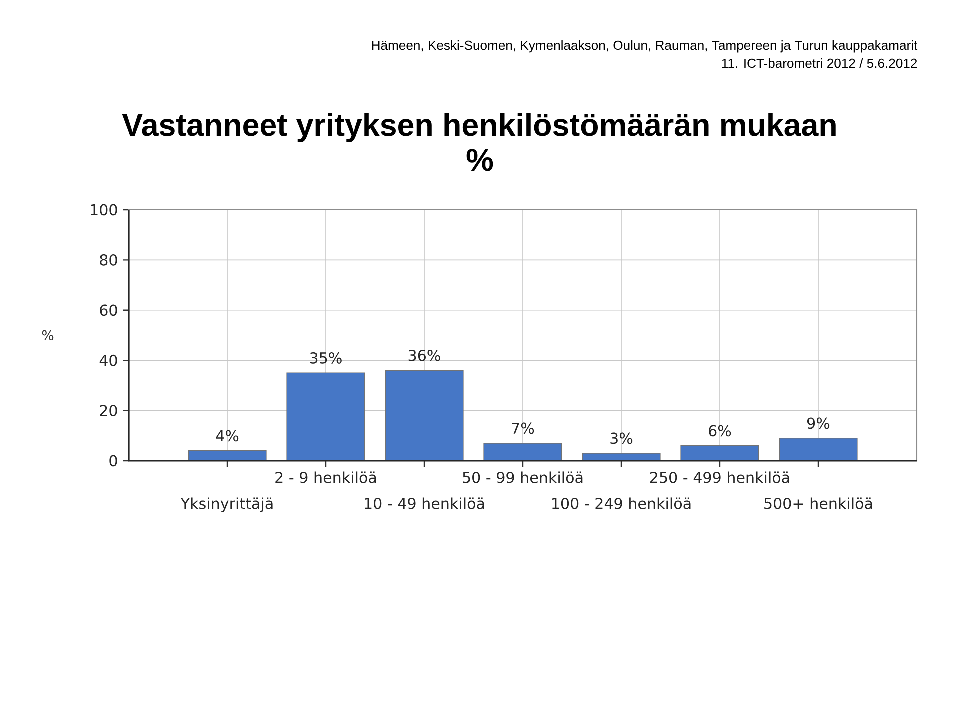 This screenshot has height=720, width=960. Describe the element at coordinates (820, 63) in the screenshot. I see `text: 11. ICT-barometri 2012 / 5.6.2012` at that location.